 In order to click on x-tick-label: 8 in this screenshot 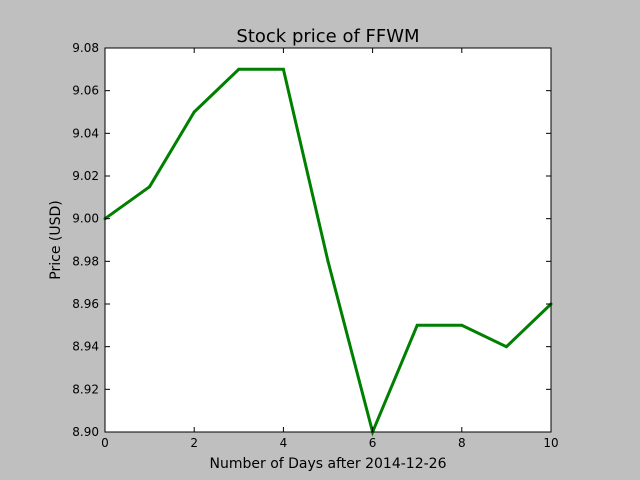, I will do `click(462, 443)`.